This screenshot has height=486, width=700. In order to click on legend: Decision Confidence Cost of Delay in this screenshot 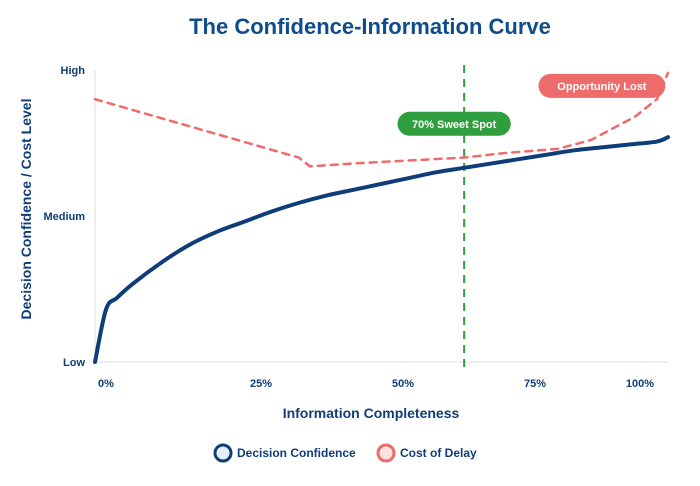, I will do `click(345, 453)`.